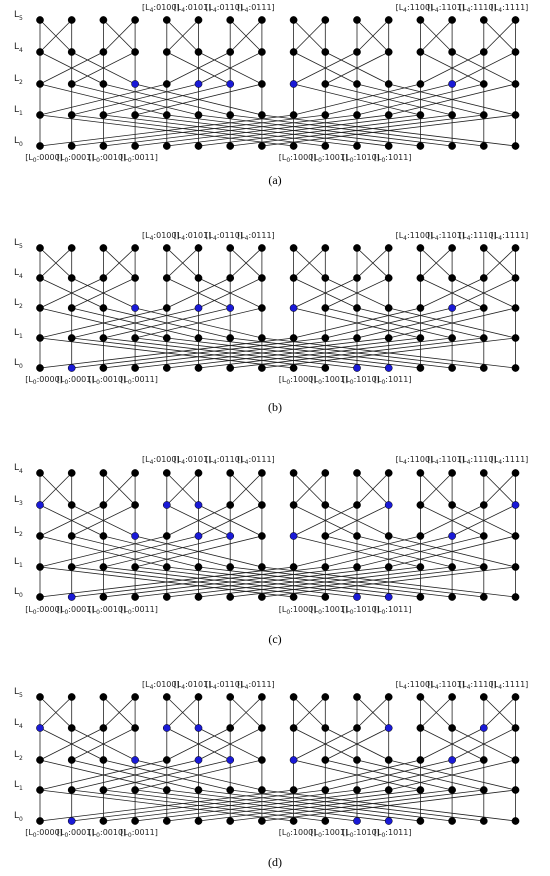 Image resolution: width=550 pixels, height=876 pixels. Describe the element at coordinates (198, 684) in the screenshot. I see `label-code: :0101]` at that location.